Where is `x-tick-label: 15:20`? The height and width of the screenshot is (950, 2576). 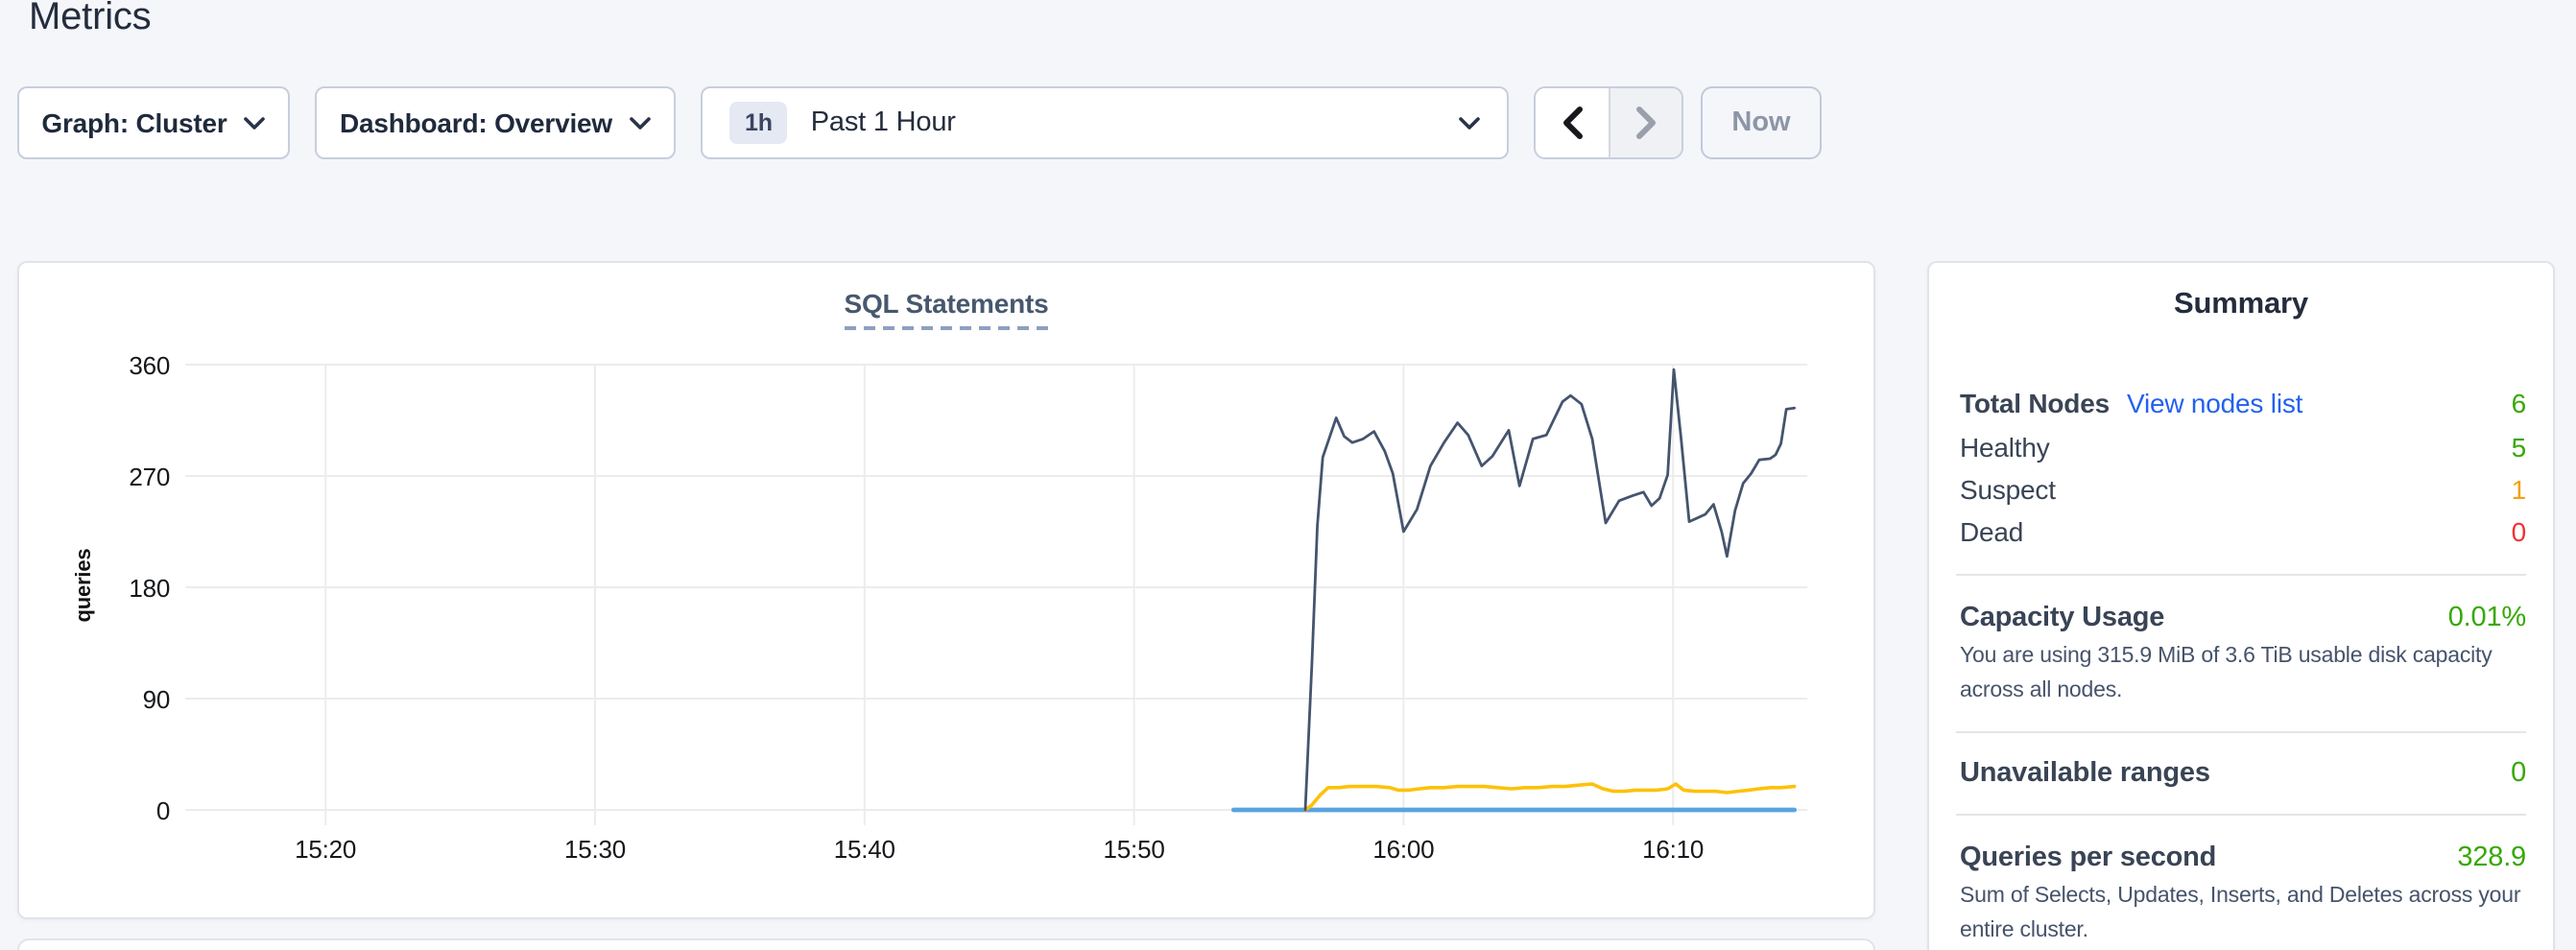
x-tick-label: 15:20 is located at coordinates (326, 849).